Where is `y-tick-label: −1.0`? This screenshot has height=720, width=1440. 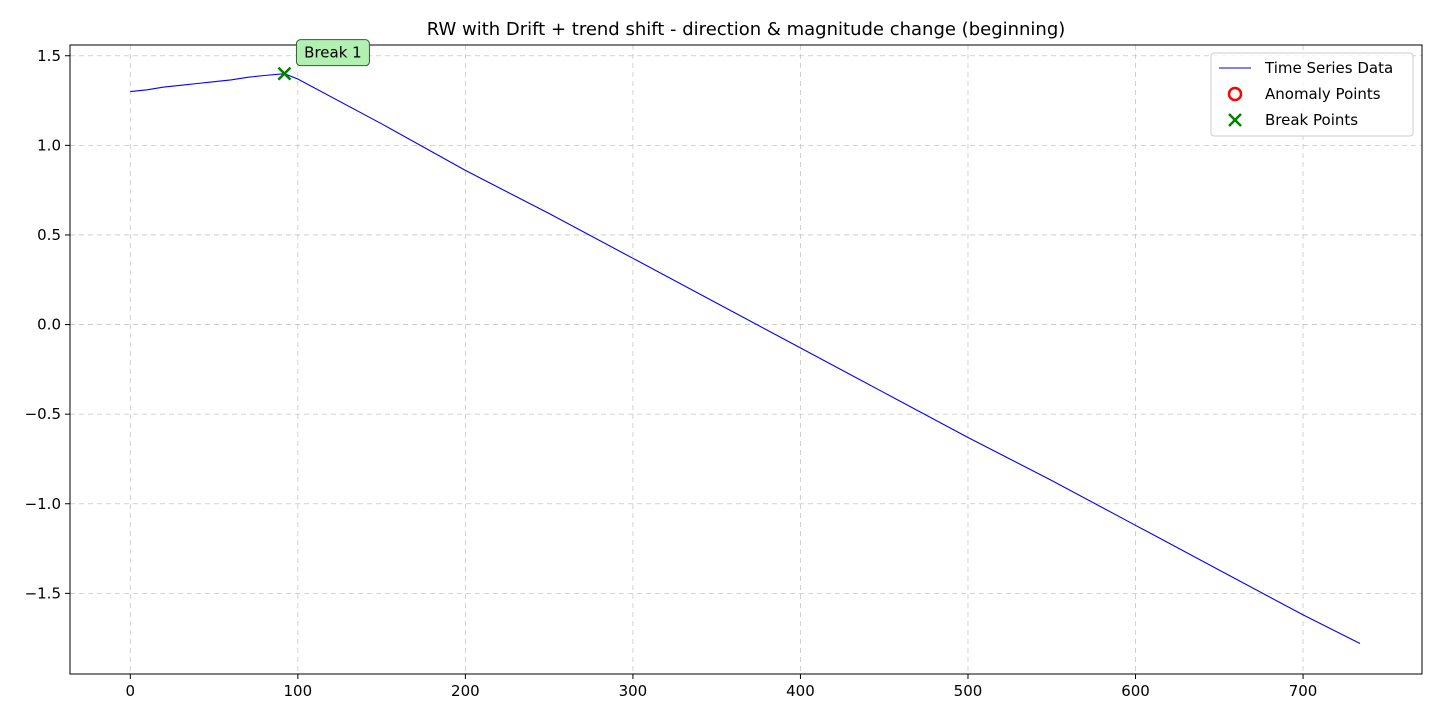
y-tick-label: −1.0 is located at coordinates (43, 504).